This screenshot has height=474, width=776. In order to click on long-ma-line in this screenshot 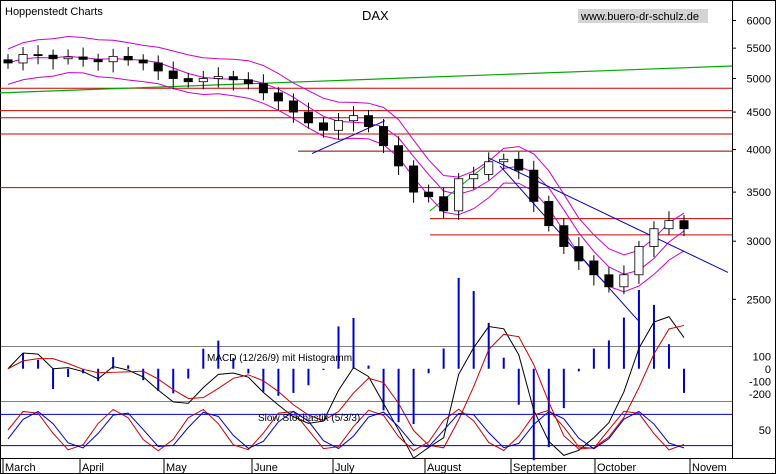, I will do `click(366, 79)`.